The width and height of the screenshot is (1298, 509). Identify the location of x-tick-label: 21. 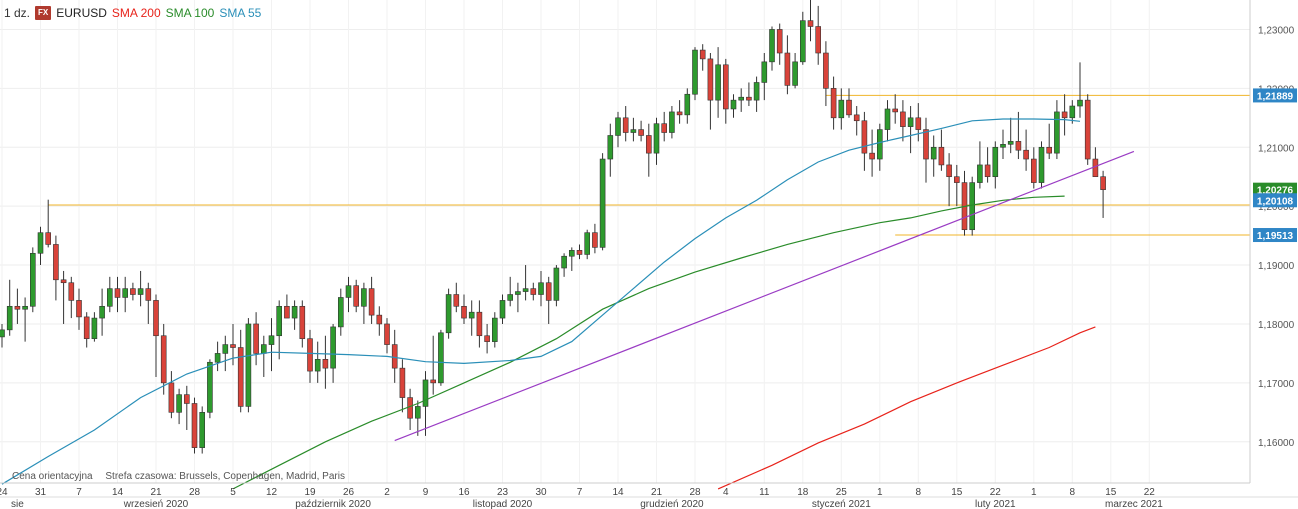
(156, 492).